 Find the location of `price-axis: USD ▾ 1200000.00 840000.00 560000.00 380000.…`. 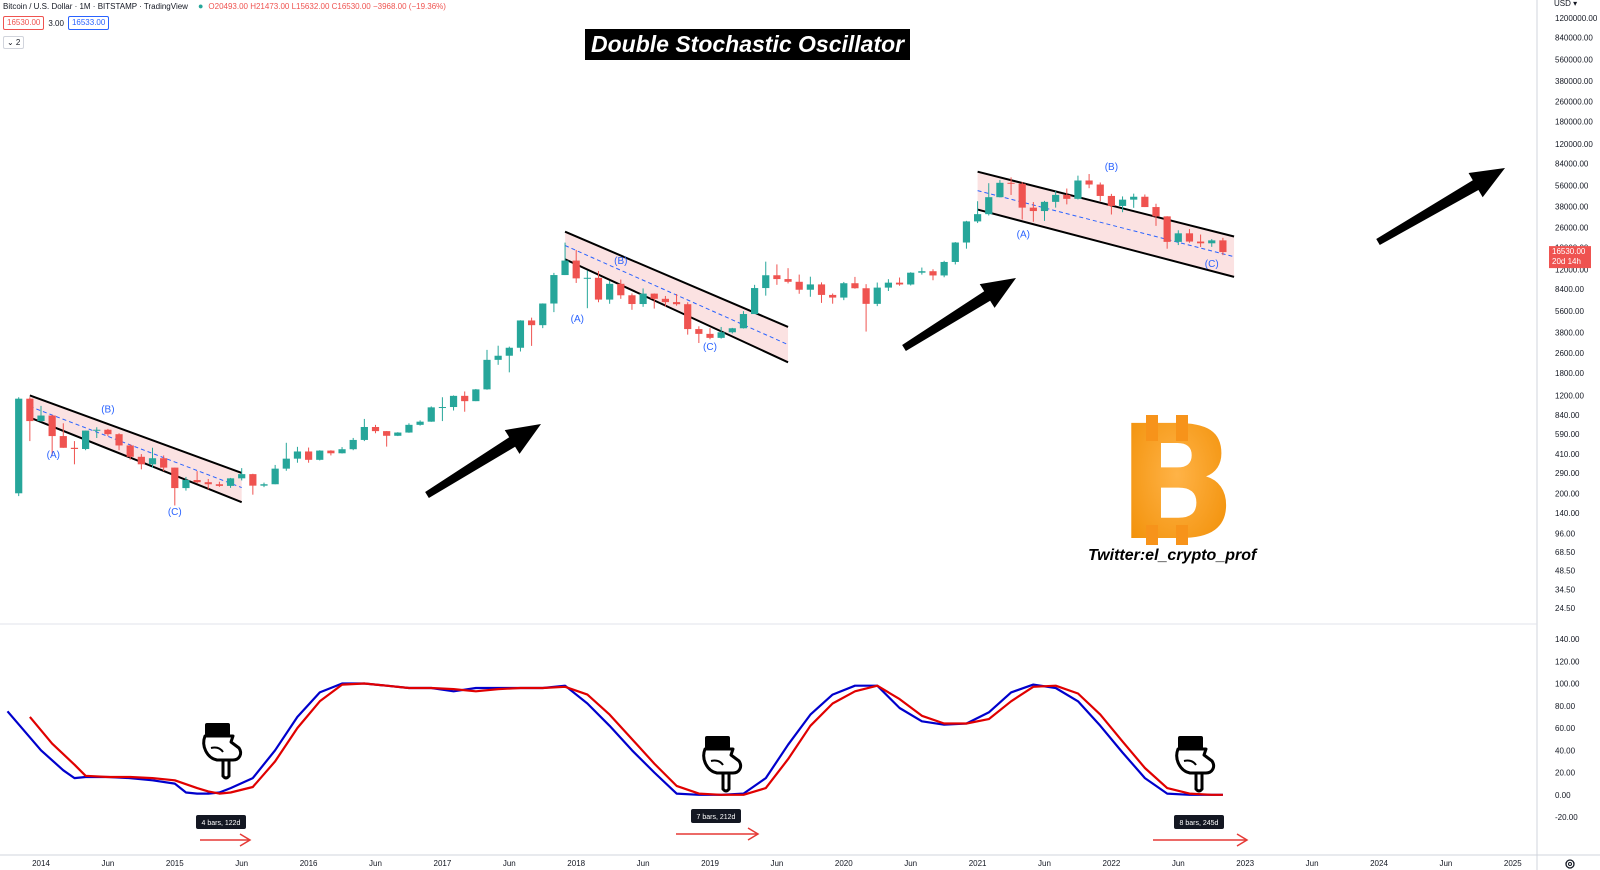

price-axis: USD ▾ 1200000.00 840000.00 560000.00 380000.… is located at coordinates (1573, 306).